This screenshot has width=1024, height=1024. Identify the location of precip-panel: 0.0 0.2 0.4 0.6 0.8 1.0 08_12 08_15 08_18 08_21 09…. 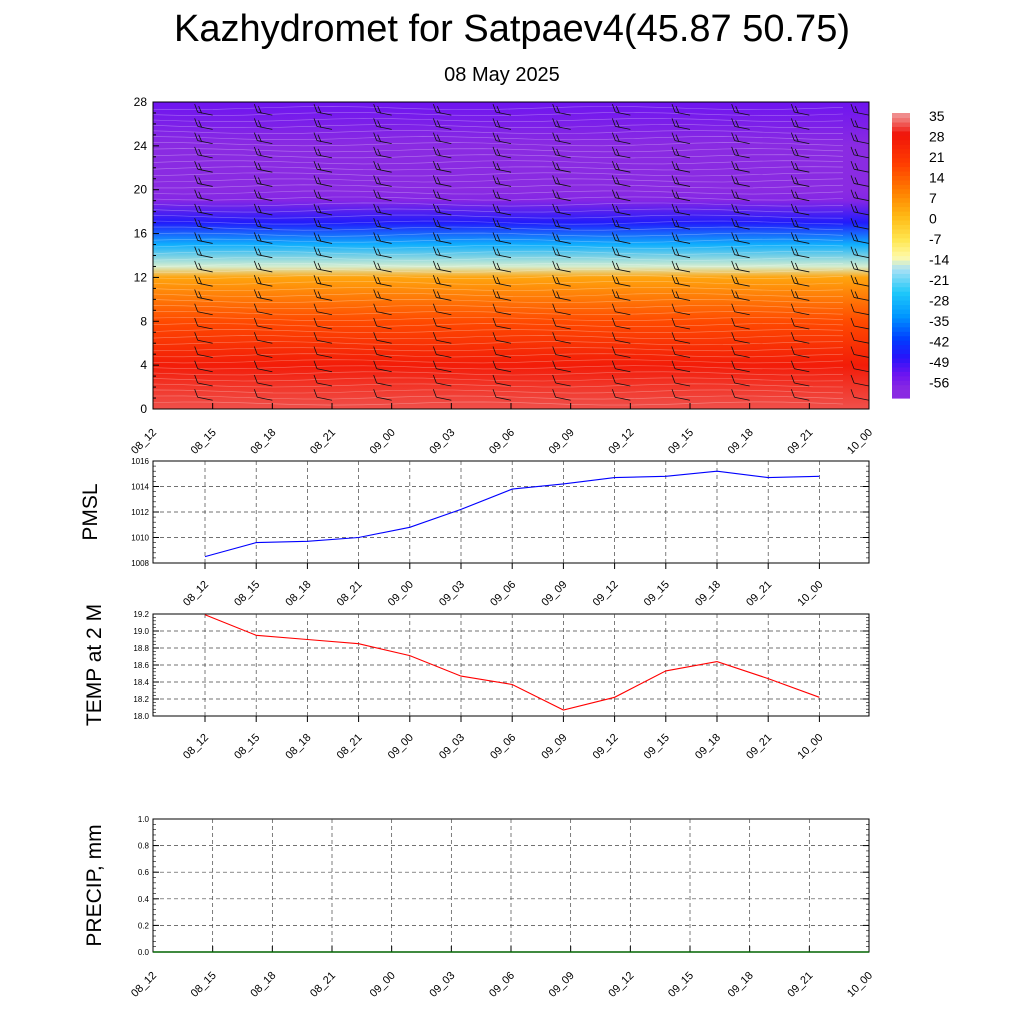
(479, 907).